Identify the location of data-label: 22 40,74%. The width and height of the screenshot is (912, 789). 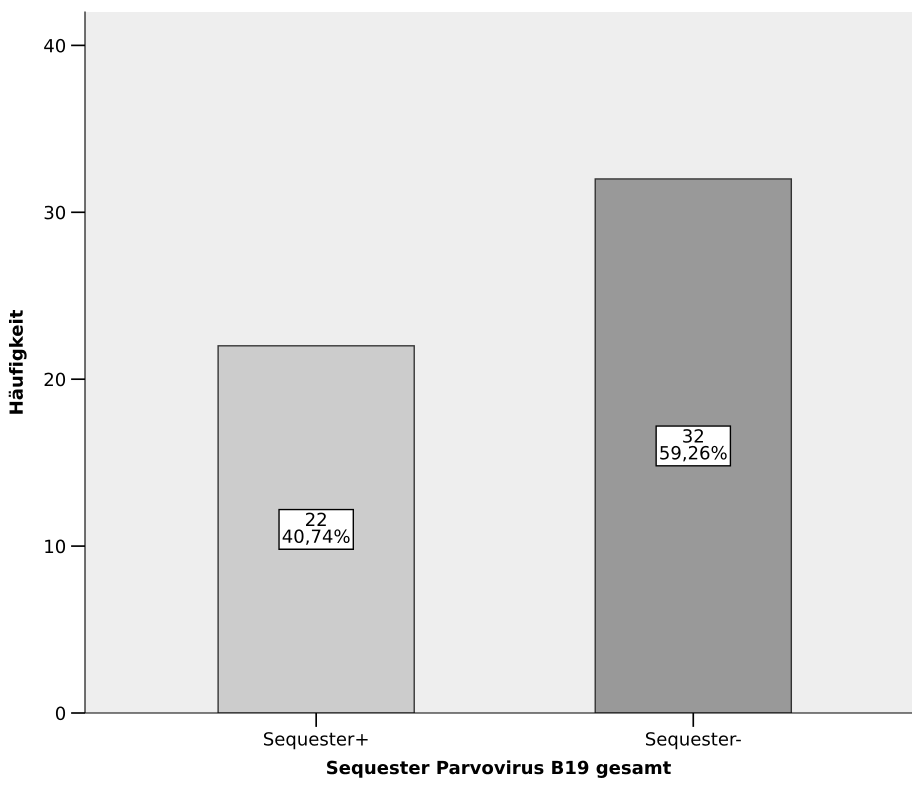
(316, 528).